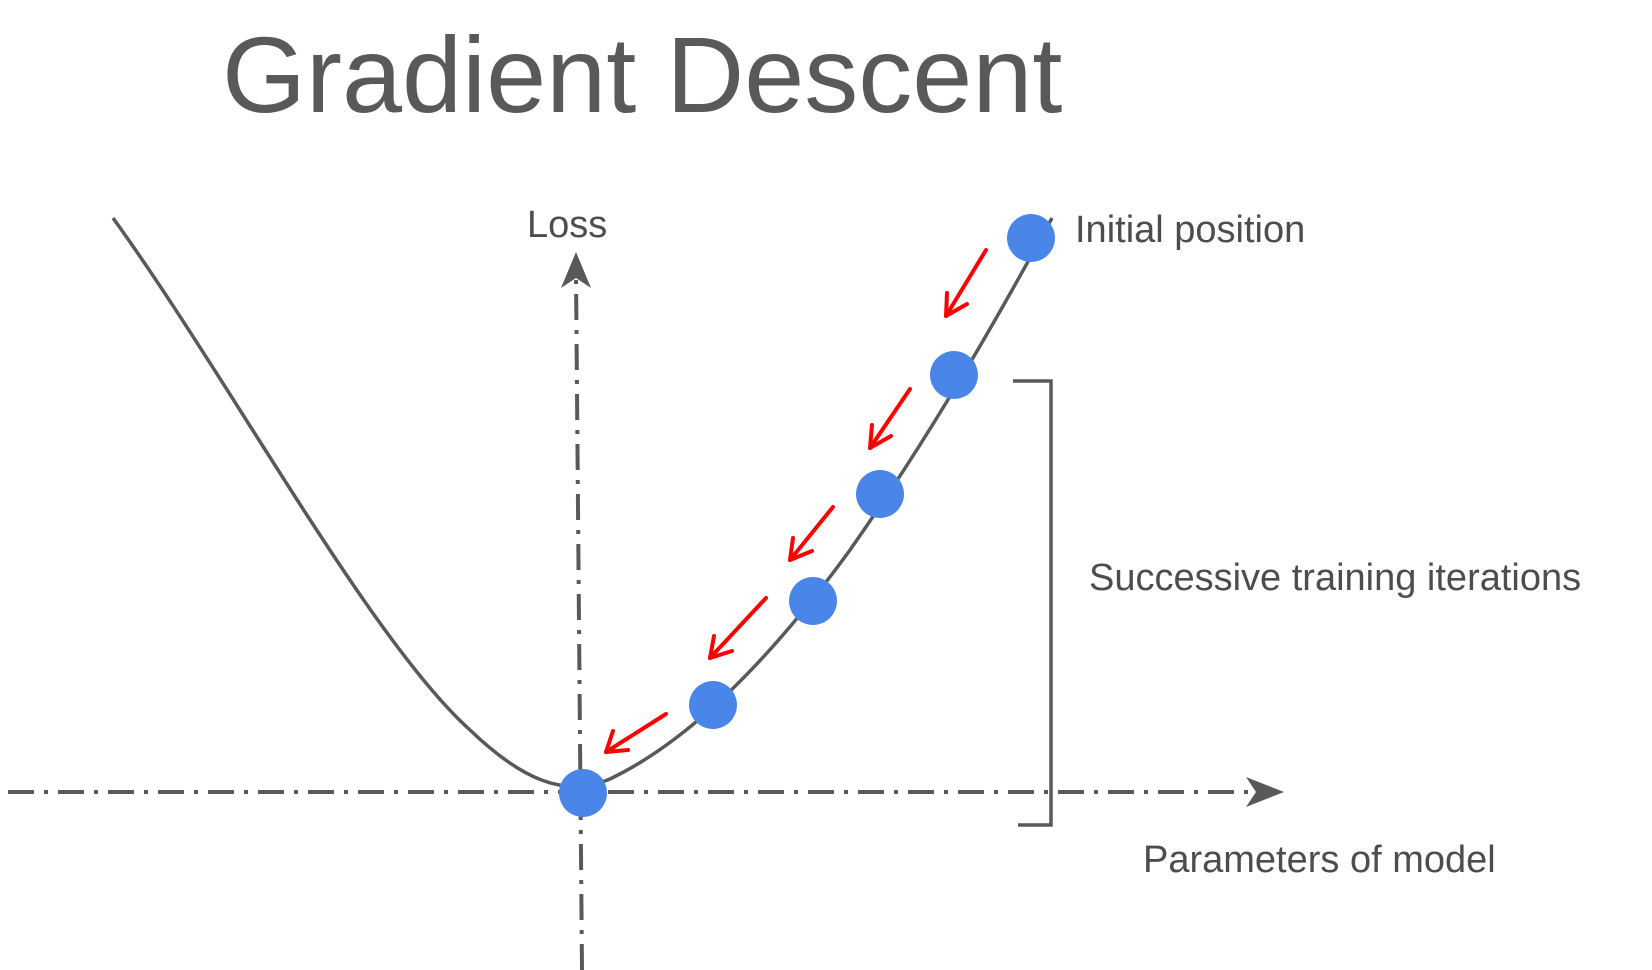 The image size is (1652, 970). I want to click on iterations-bracket, so click(1033, 603).